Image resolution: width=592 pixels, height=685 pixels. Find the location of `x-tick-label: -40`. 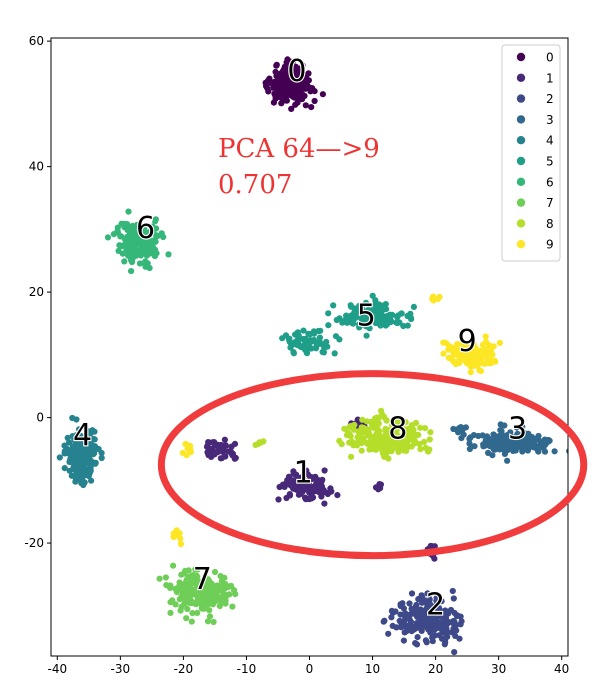

x-tick-label: -40 is located at coordinates (58, 669).